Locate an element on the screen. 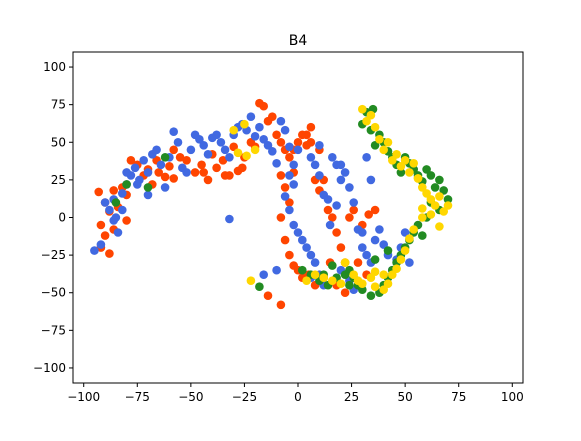 The width and height of the screenshot is (581, 441). x-tick-label: 75 is located at coordinates (458, 397).